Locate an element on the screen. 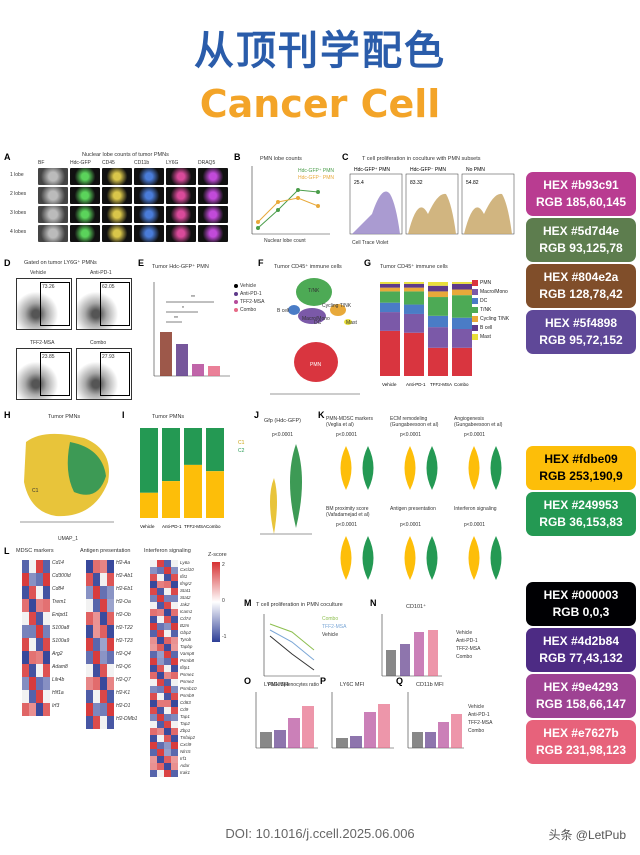 This screenshot has height=855, width=640. swatch-rgb-label: RGB 93,125,78 is located at coordinates (581, 248).